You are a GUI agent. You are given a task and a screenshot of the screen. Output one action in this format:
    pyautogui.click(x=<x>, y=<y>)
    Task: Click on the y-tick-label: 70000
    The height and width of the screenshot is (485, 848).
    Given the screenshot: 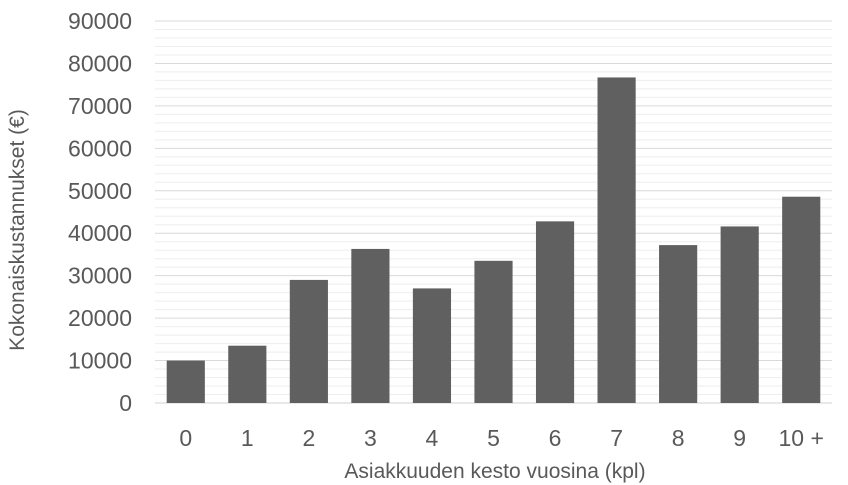 What is the action you would take?
    pyautogui.click(x=100, y=106)
    